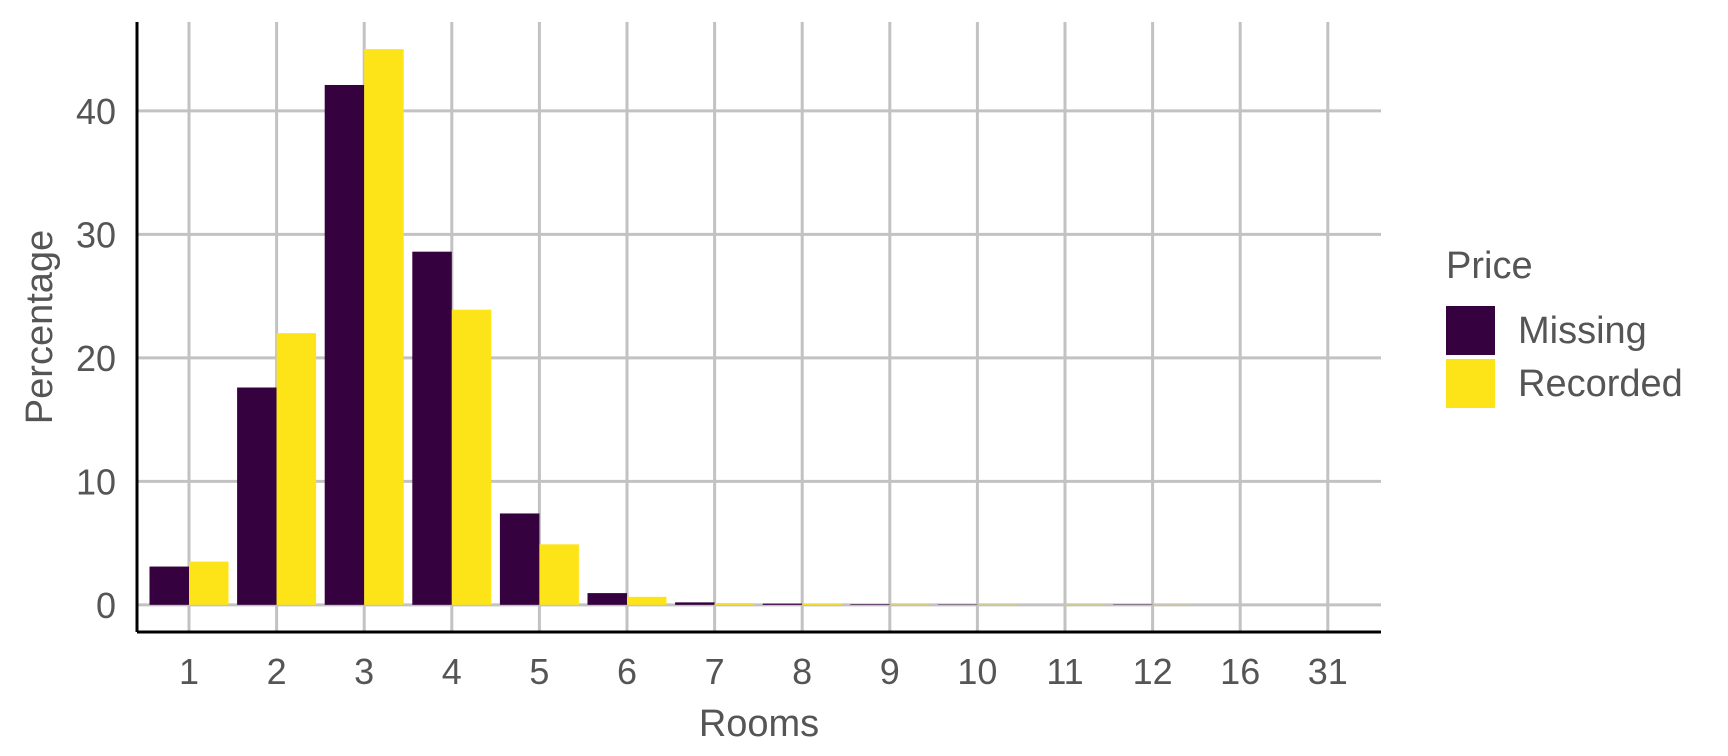  I want to click on x-axis-title: Rooms, so click(759, 724).